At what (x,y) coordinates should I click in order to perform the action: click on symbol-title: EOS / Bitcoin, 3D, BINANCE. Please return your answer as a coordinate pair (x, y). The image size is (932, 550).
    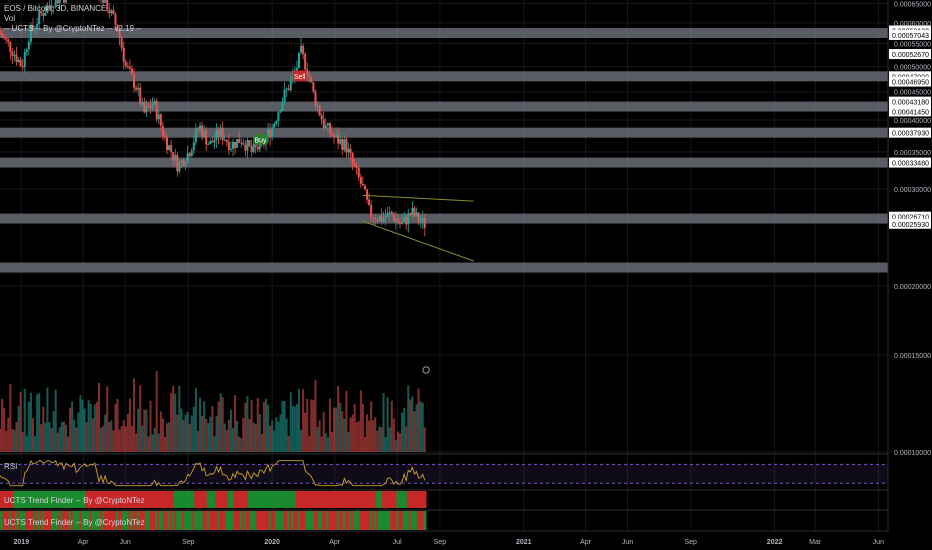
    Looking at the image, I should click on (55, 8).